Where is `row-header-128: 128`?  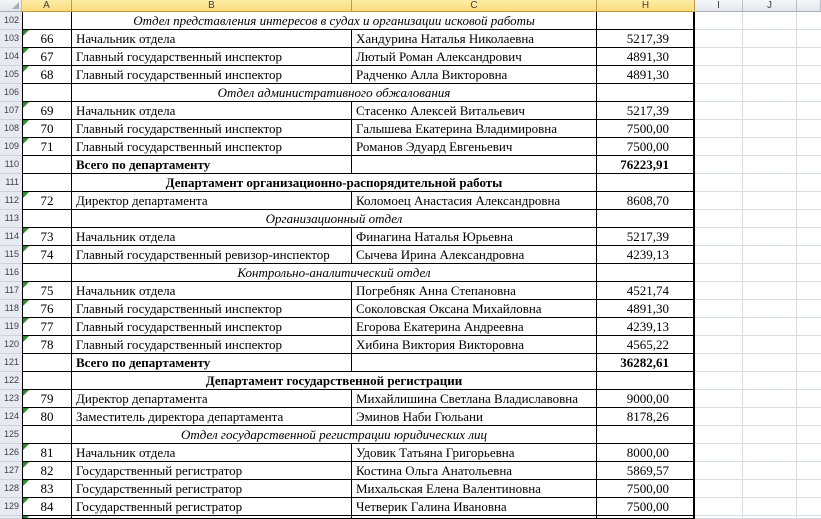 row-header-128: 128 is located at coordinates (11, 489).